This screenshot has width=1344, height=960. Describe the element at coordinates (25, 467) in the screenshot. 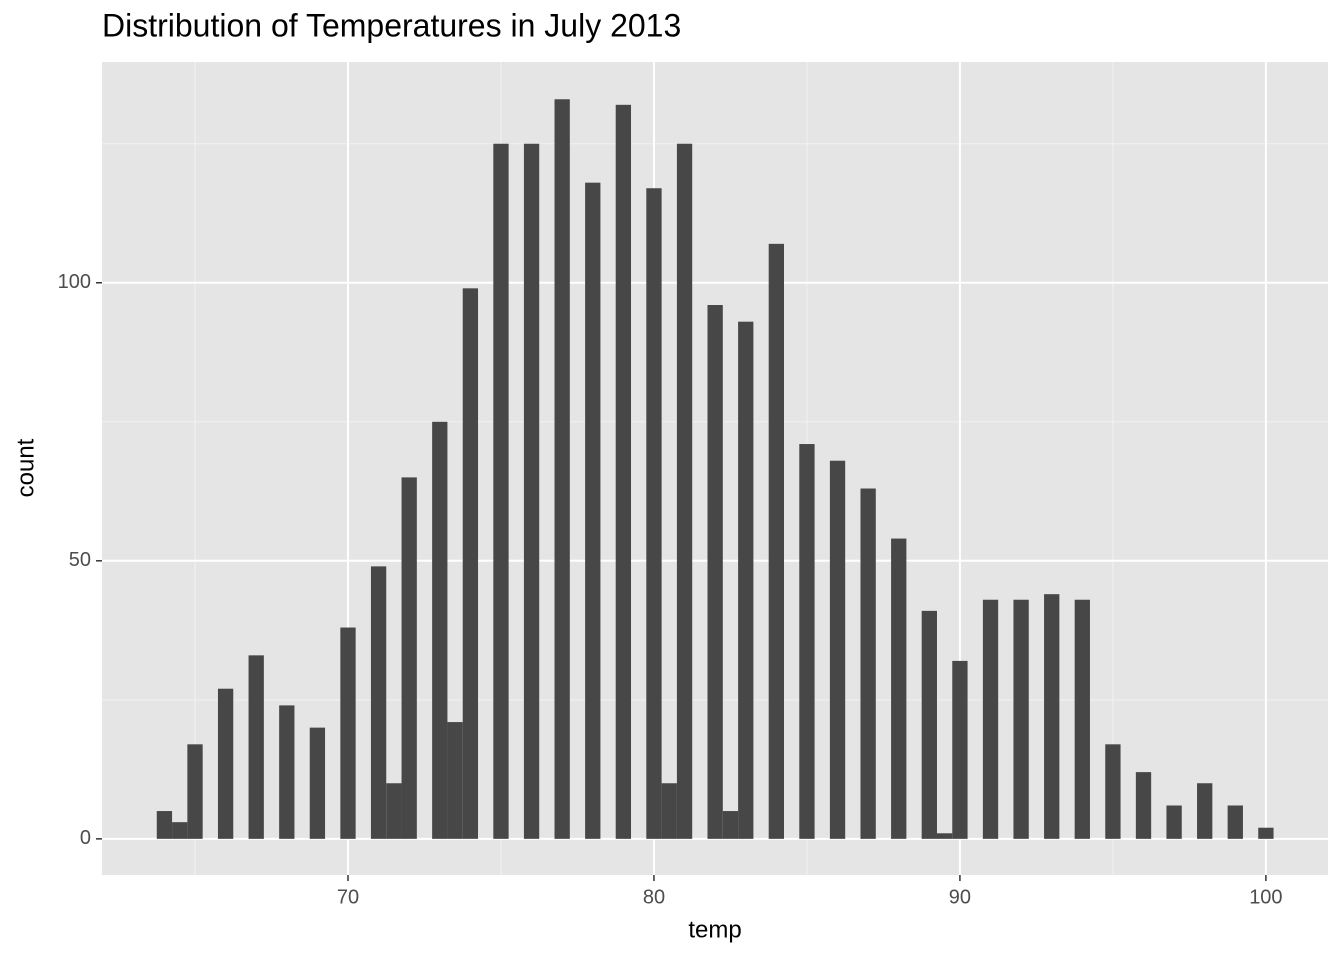

I see `y-axis-title: count` at that location.